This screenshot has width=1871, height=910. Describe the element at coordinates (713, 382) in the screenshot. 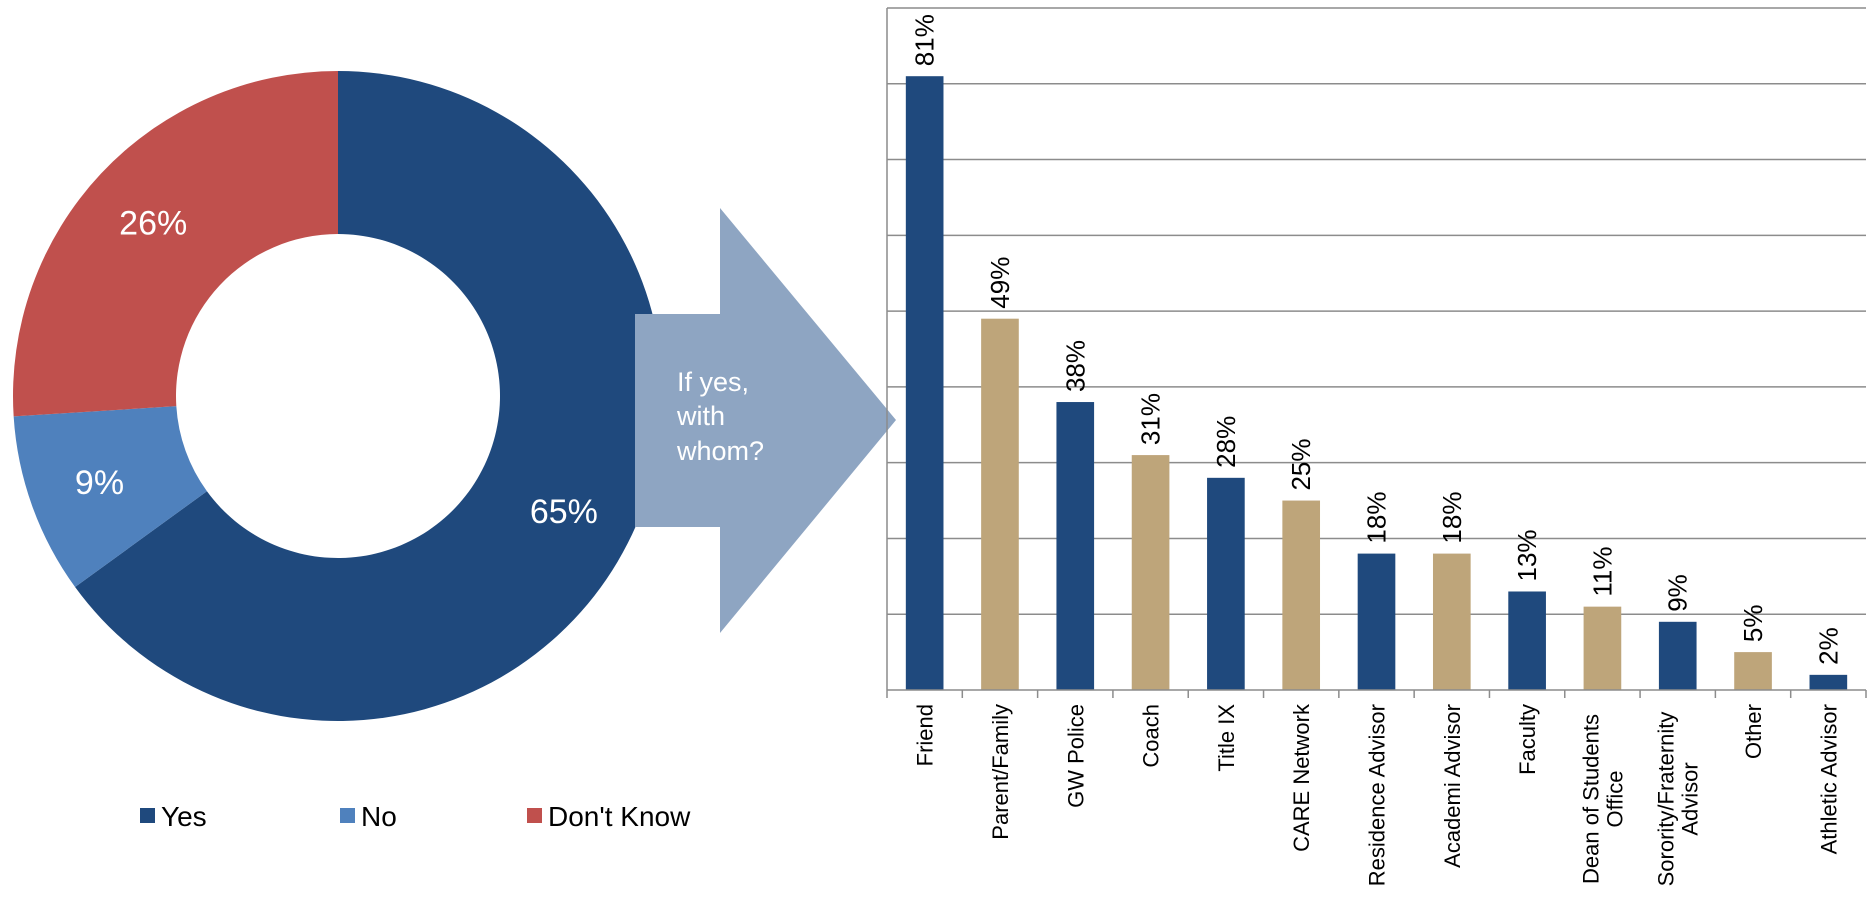

I see `arrow-text-line-1: If yes,` at that location.